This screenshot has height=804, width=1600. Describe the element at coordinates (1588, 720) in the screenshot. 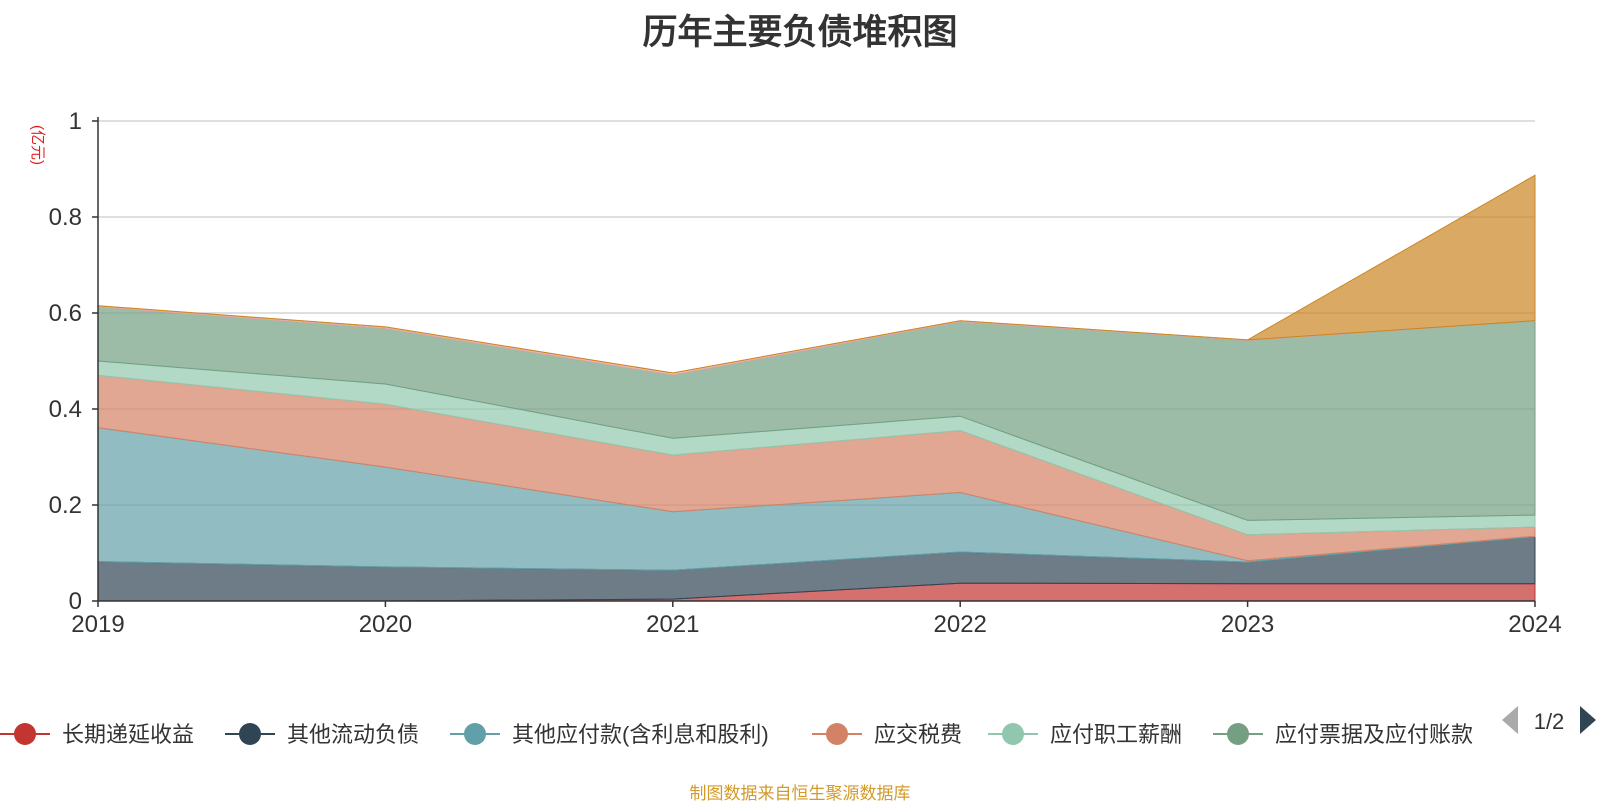

I see `legend-next-arrow-icon` at that location.